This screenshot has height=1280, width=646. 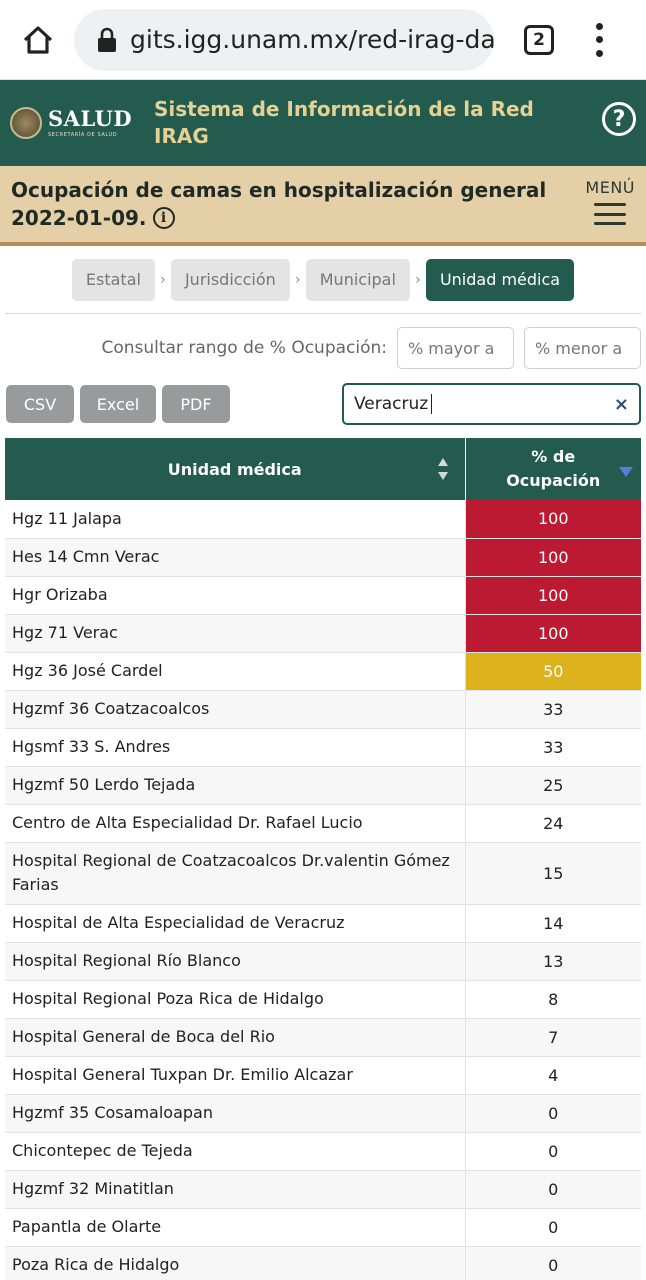 What do you see at coordinates (312, 39) in the screenshot?
I see `url-text: gits.igg.unam.mx/red-irag-da` at bounding box center [312, 39].